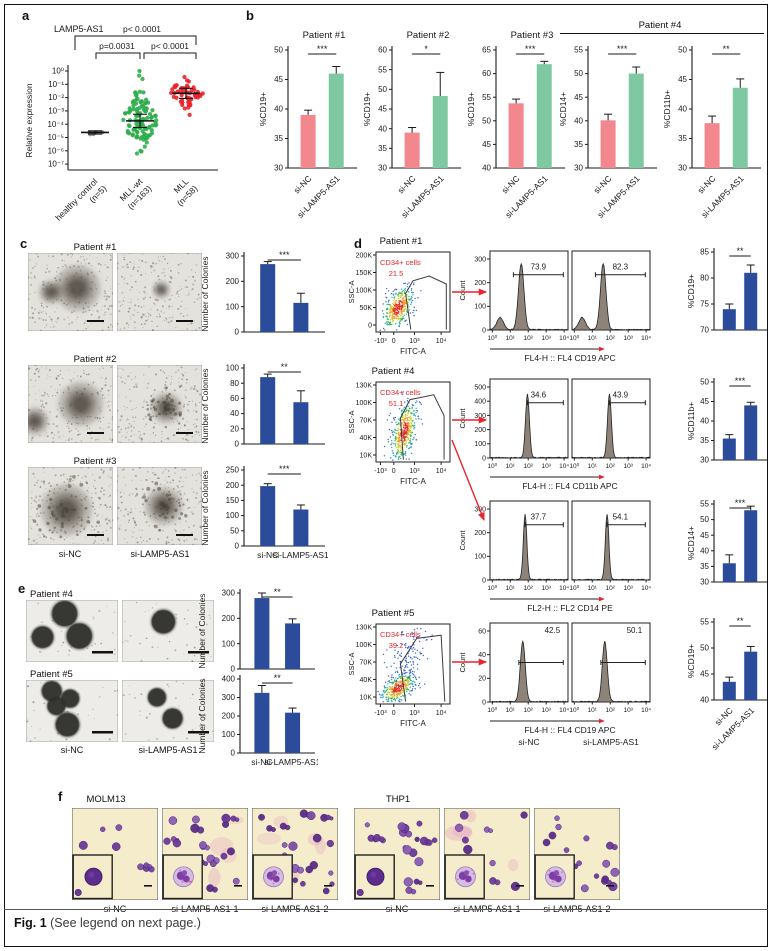 Image resolution: width=772 pixels, height=951 pixels. Describe the element at coordinates (480, 387) in the screenshot. I see `svg-text: 500` at that location.